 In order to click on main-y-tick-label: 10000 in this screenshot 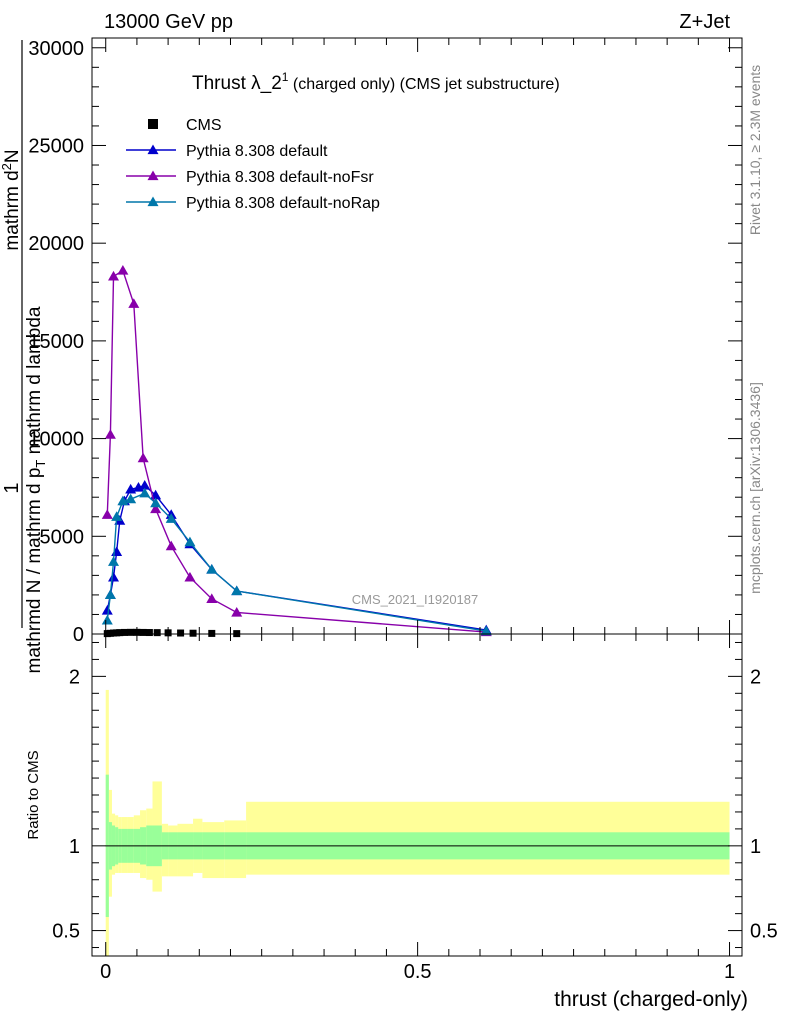, I will do `click(56, 440)`.